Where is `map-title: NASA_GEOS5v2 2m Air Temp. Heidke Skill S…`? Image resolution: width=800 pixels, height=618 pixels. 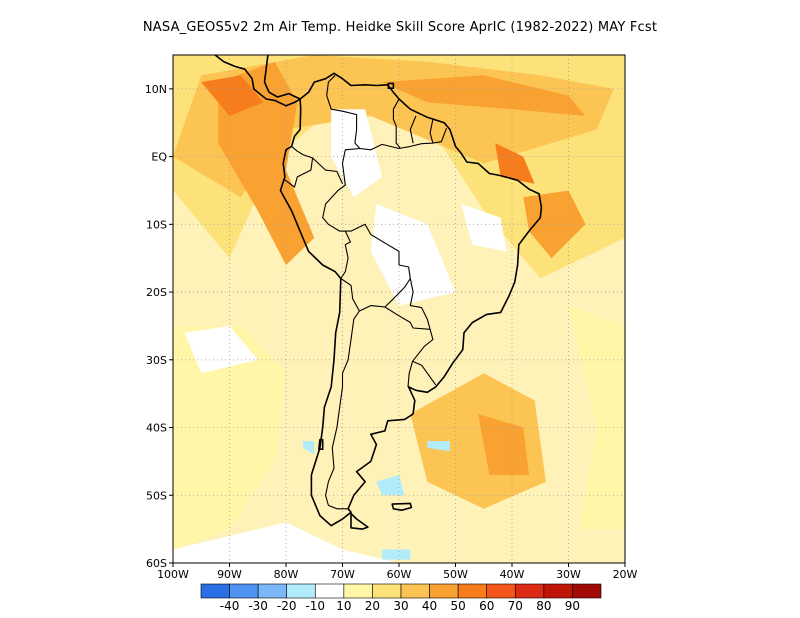
map-title: NASA_GEOS5v2 2m Air Temp. Heidke Skill S… is located at coordinates (400, 27).